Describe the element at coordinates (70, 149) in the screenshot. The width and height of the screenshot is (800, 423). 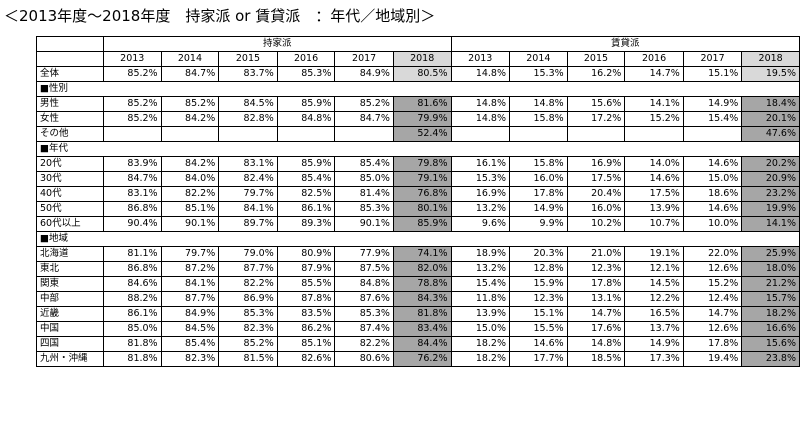
I see `section-label: ■年代` at that location.